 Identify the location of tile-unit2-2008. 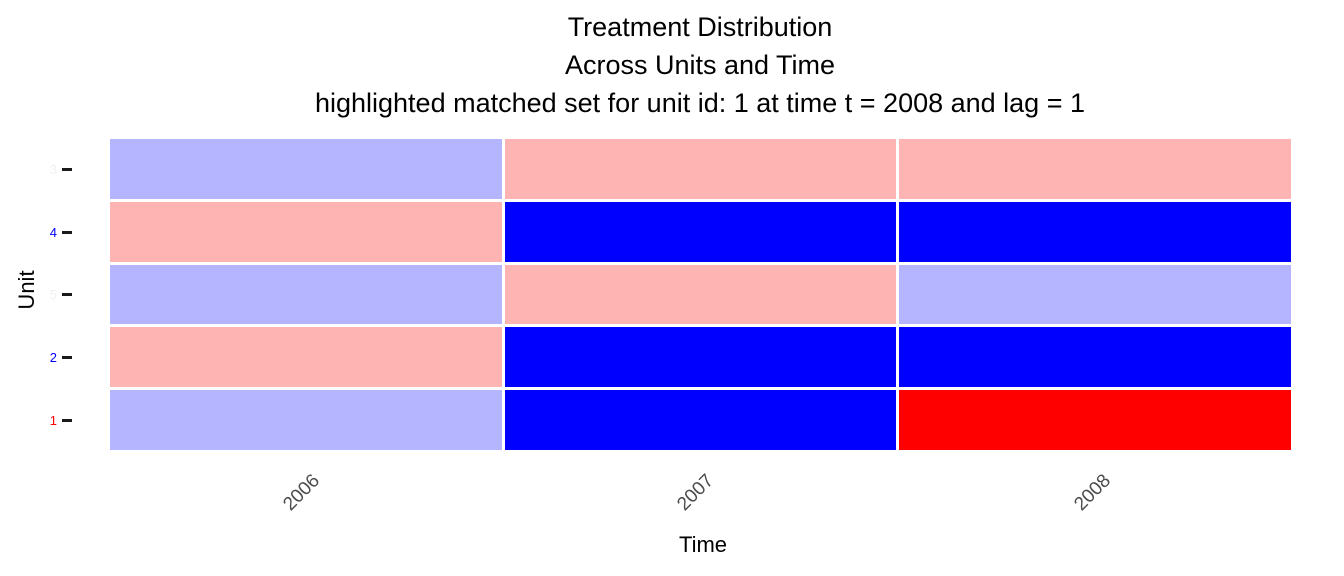
(1095, 357).